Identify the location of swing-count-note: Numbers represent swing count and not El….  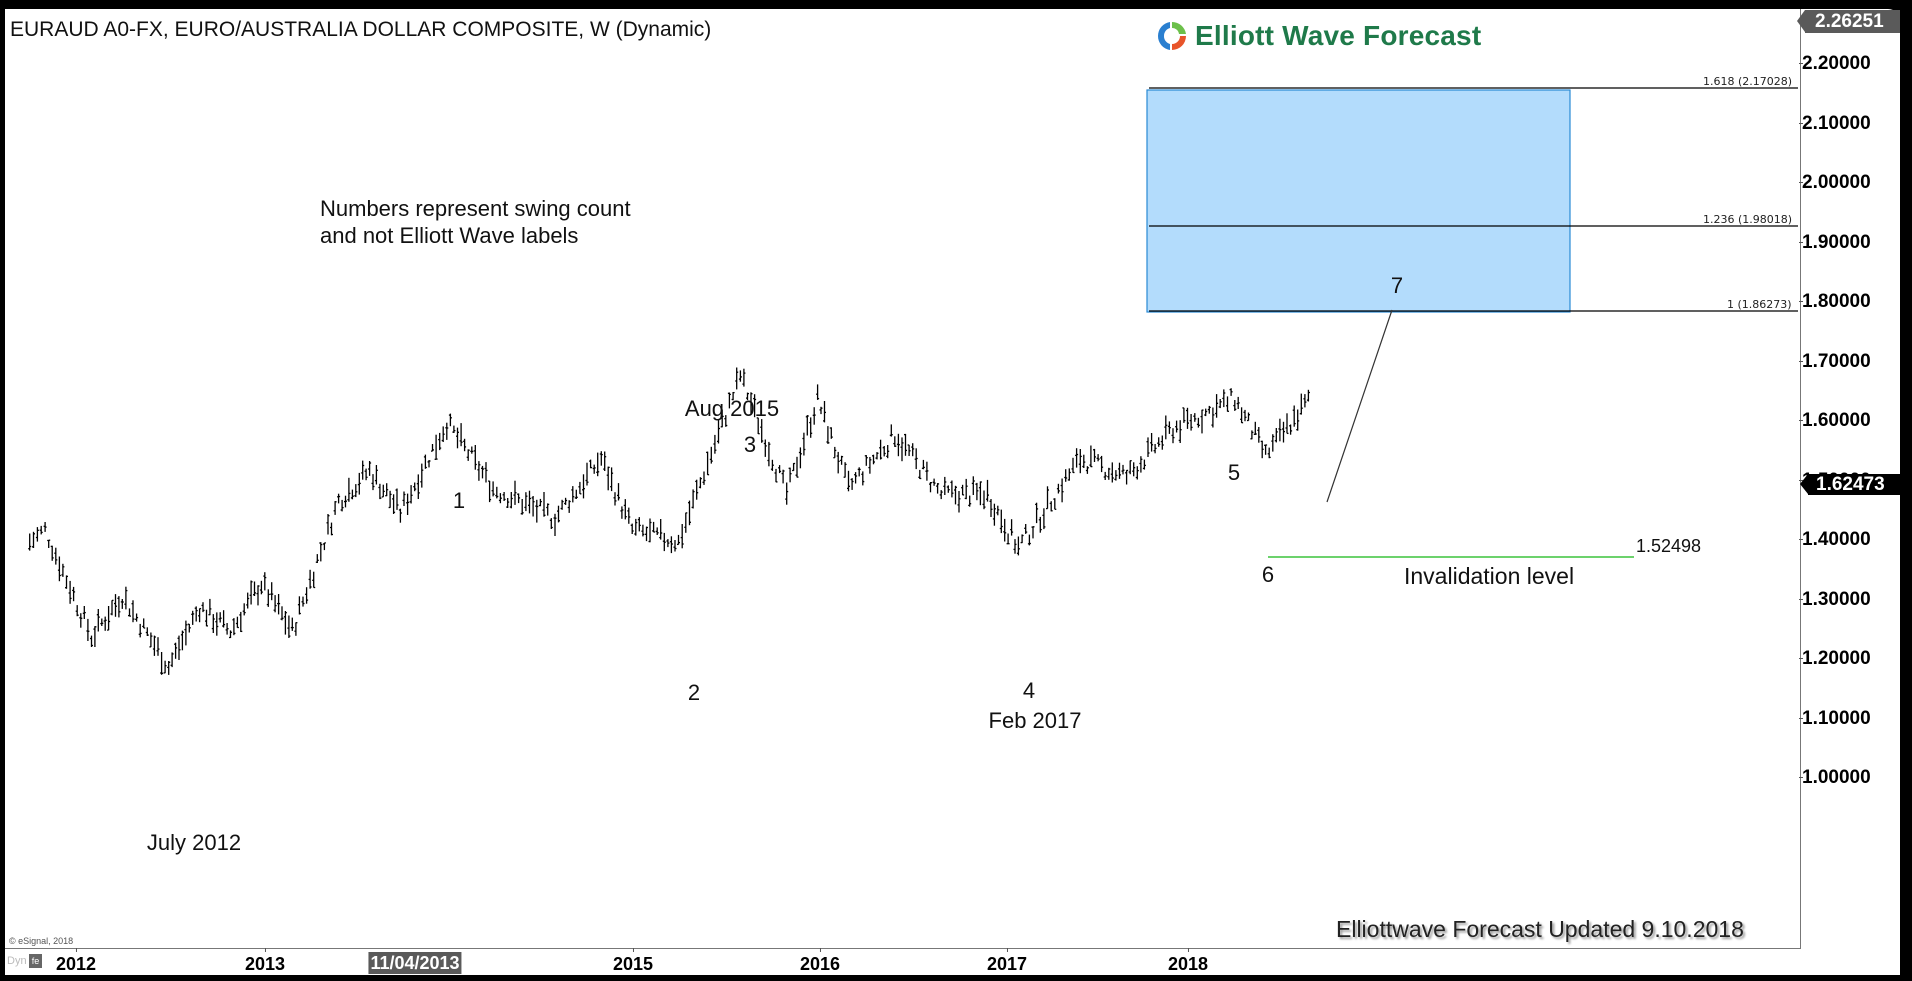
(475, 222).